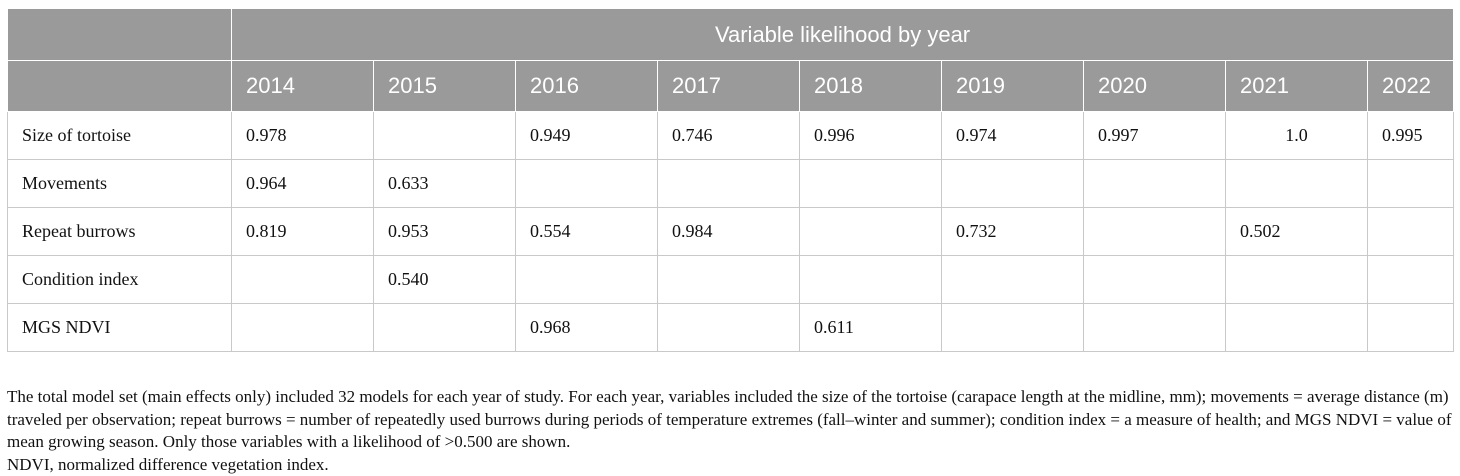 This screenshot has width=1460, height=476. I want to click on row-label: Size of tortoise, so click(120, 136).